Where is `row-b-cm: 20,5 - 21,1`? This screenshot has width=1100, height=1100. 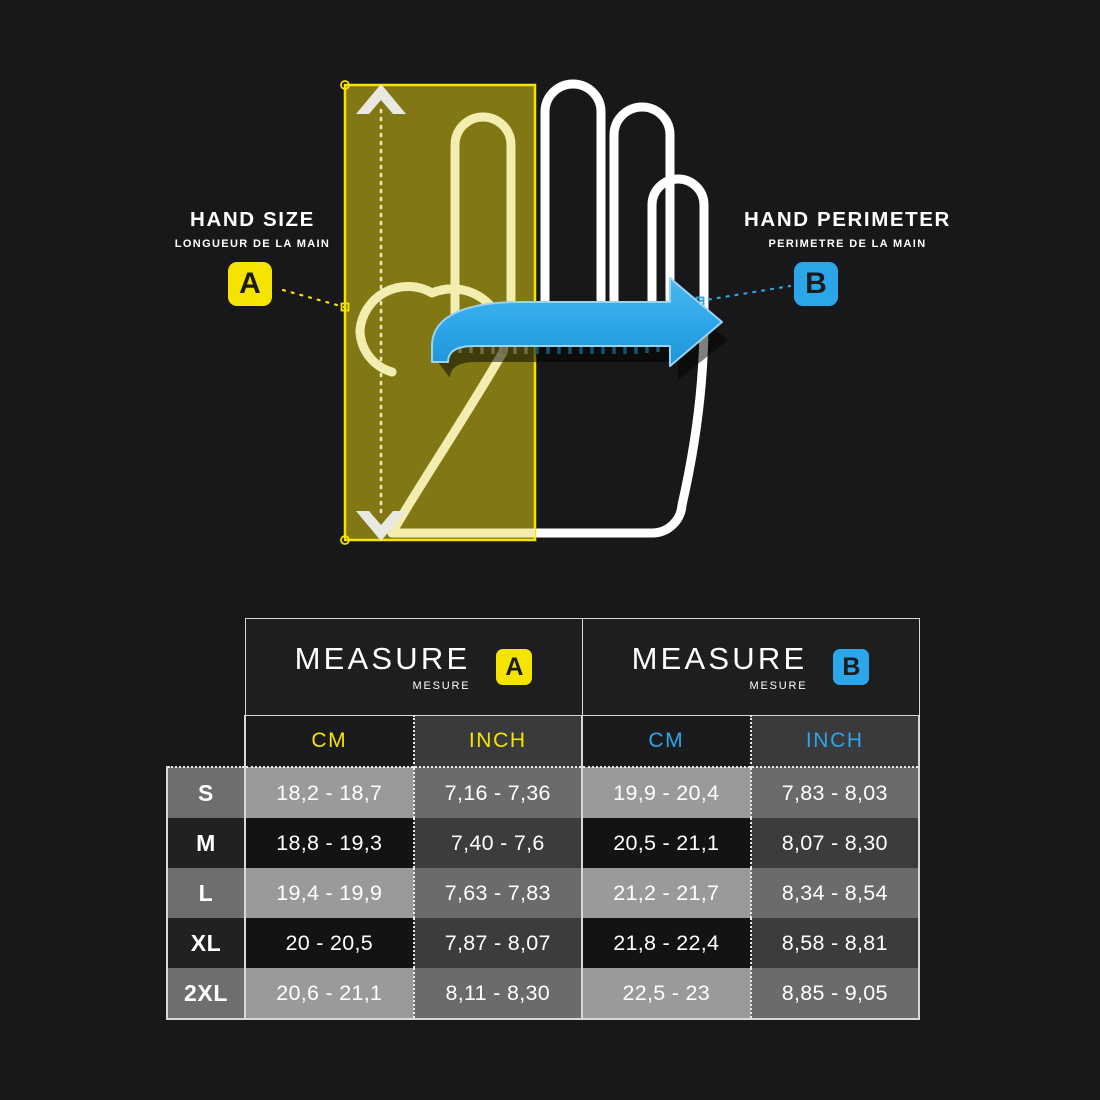 row-b-cm: 20,5 - 21,1 is located at coordinates (666, 843).